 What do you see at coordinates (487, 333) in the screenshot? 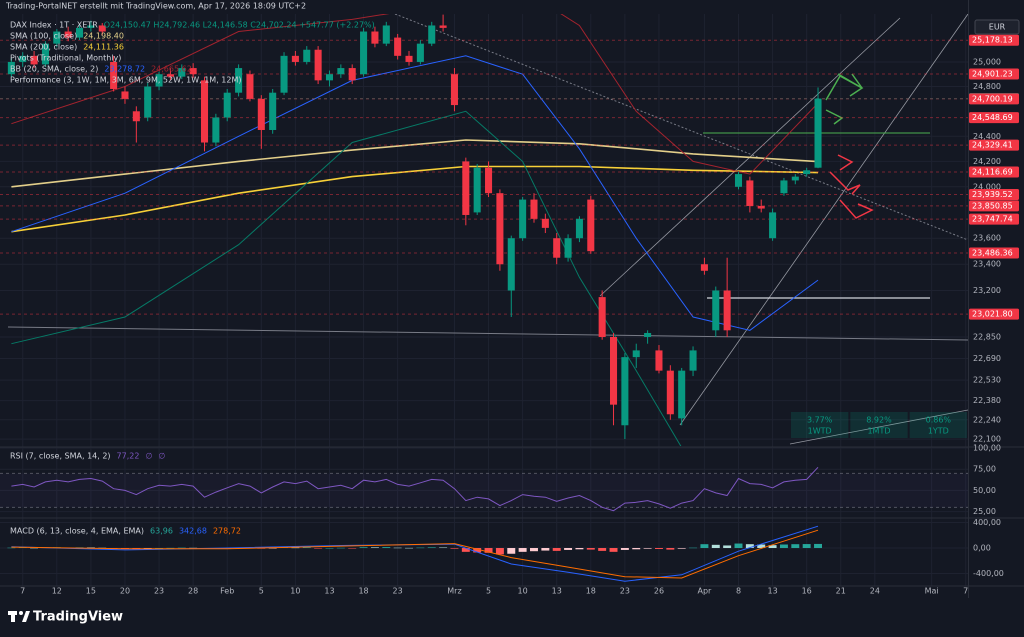
I see `trend-line` at bounding box center [487, 333].